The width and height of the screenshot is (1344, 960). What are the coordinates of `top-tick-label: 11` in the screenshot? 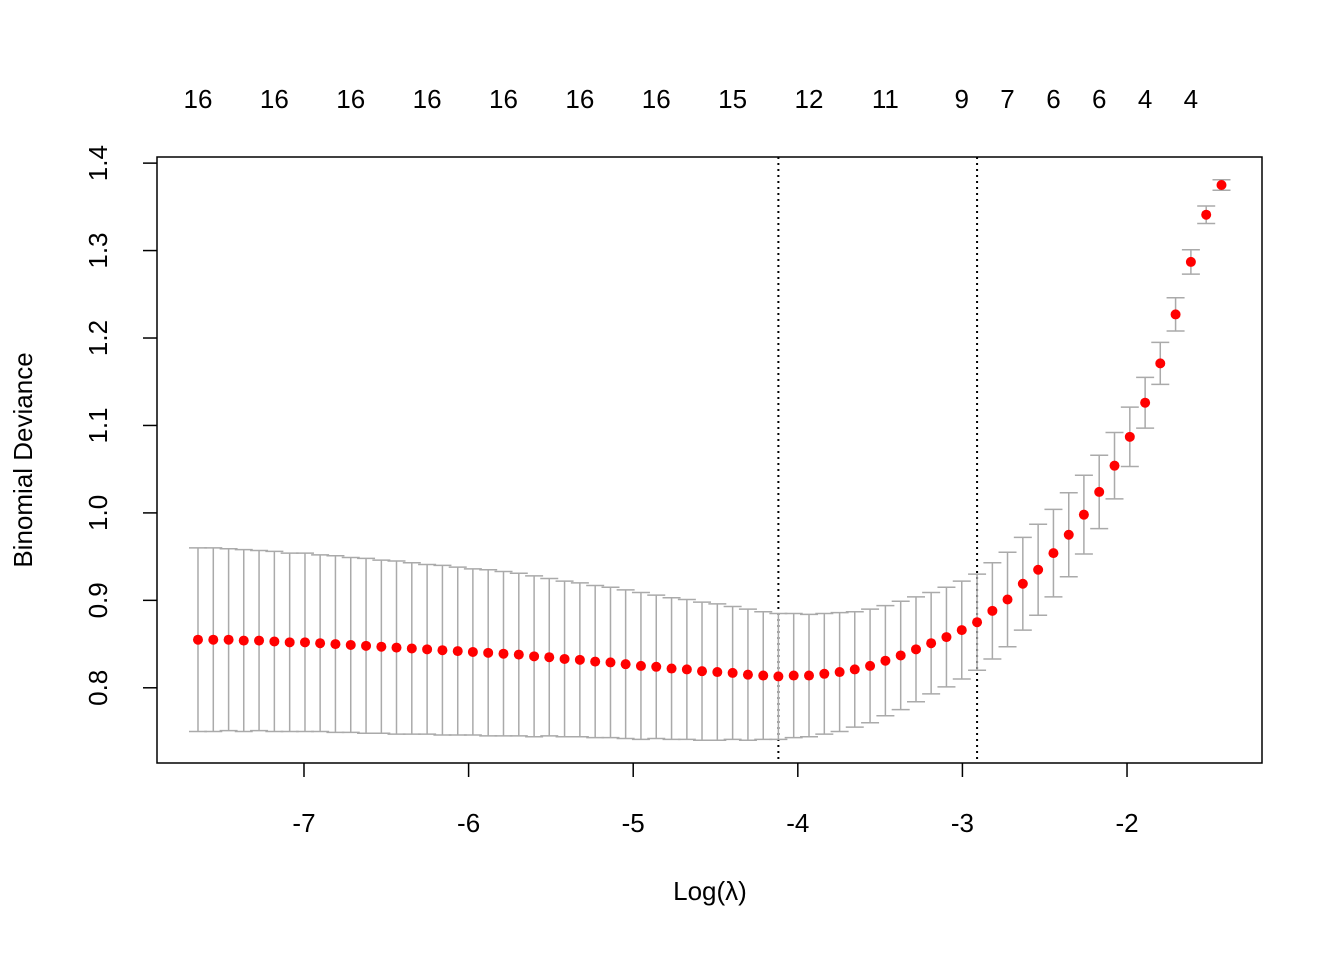 It's located at (885, 99).